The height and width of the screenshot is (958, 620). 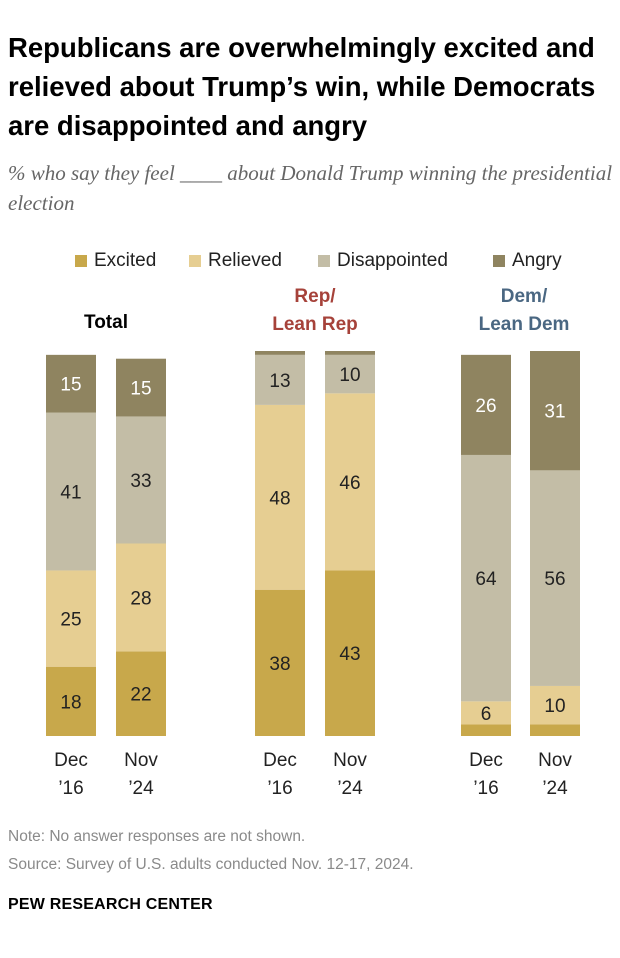 I want to click on data-label-dem-lean-dem-nov-disappointed: 56, so click(x=554, y=579).